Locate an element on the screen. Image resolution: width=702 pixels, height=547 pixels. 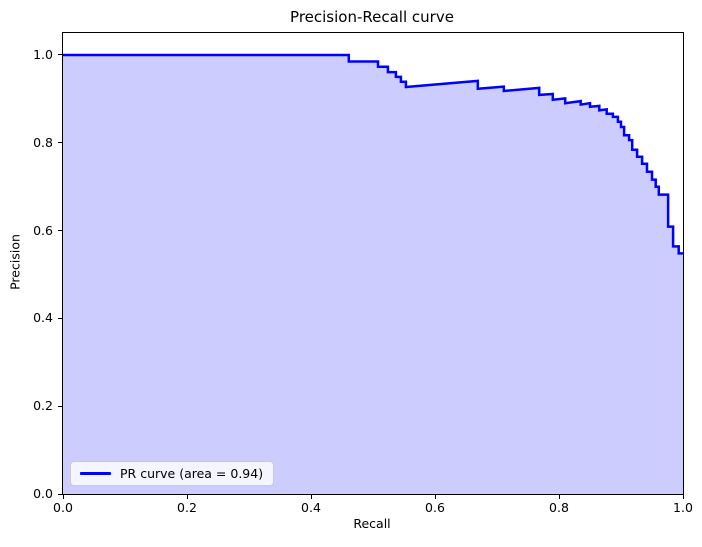
y-tick-label: 0.0 is located at coordinates (43, 493).